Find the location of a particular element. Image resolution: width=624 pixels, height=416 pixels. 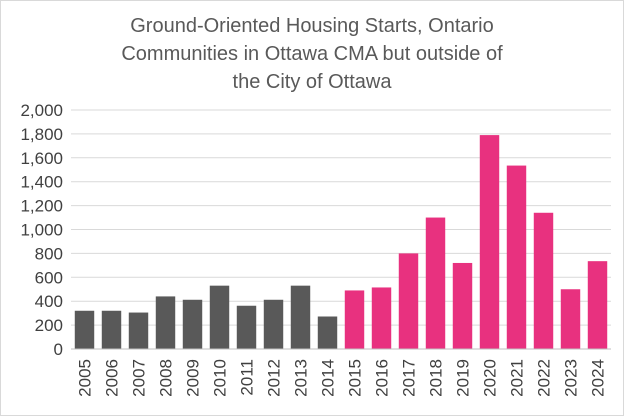

chart-title-line-2: Communities in Ottawa CMA but outside of is located at coordinates (312, 54).